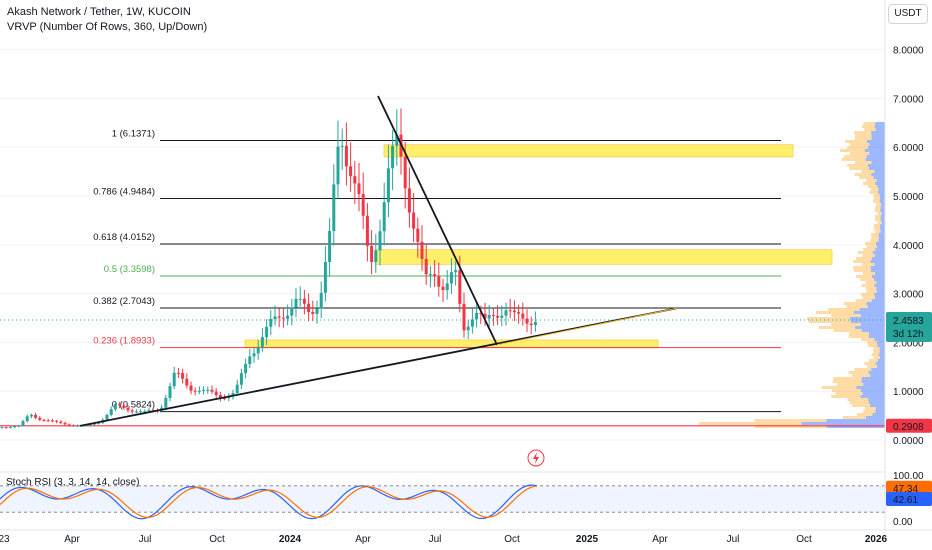 This screenshot has height=550, width=932. Describe the element at coordinates (378, 367) in the screenshot. I see `trend-line-support` at that location.